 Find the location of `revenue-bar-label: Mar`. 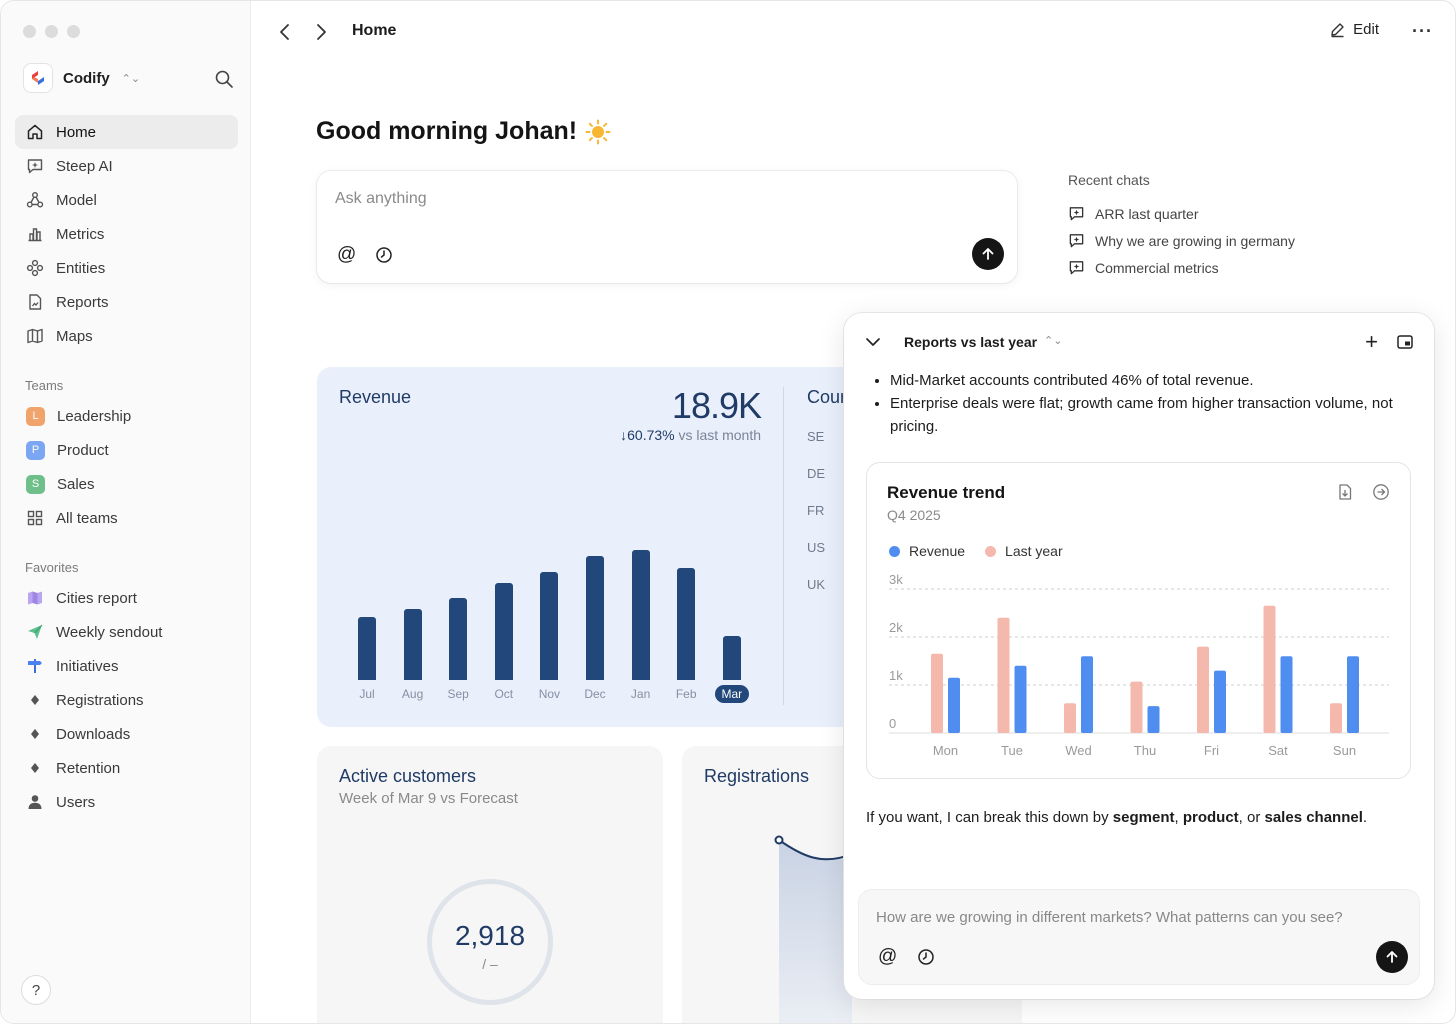

revenue-bar-label: Mar is located at coordinates (731, 694).